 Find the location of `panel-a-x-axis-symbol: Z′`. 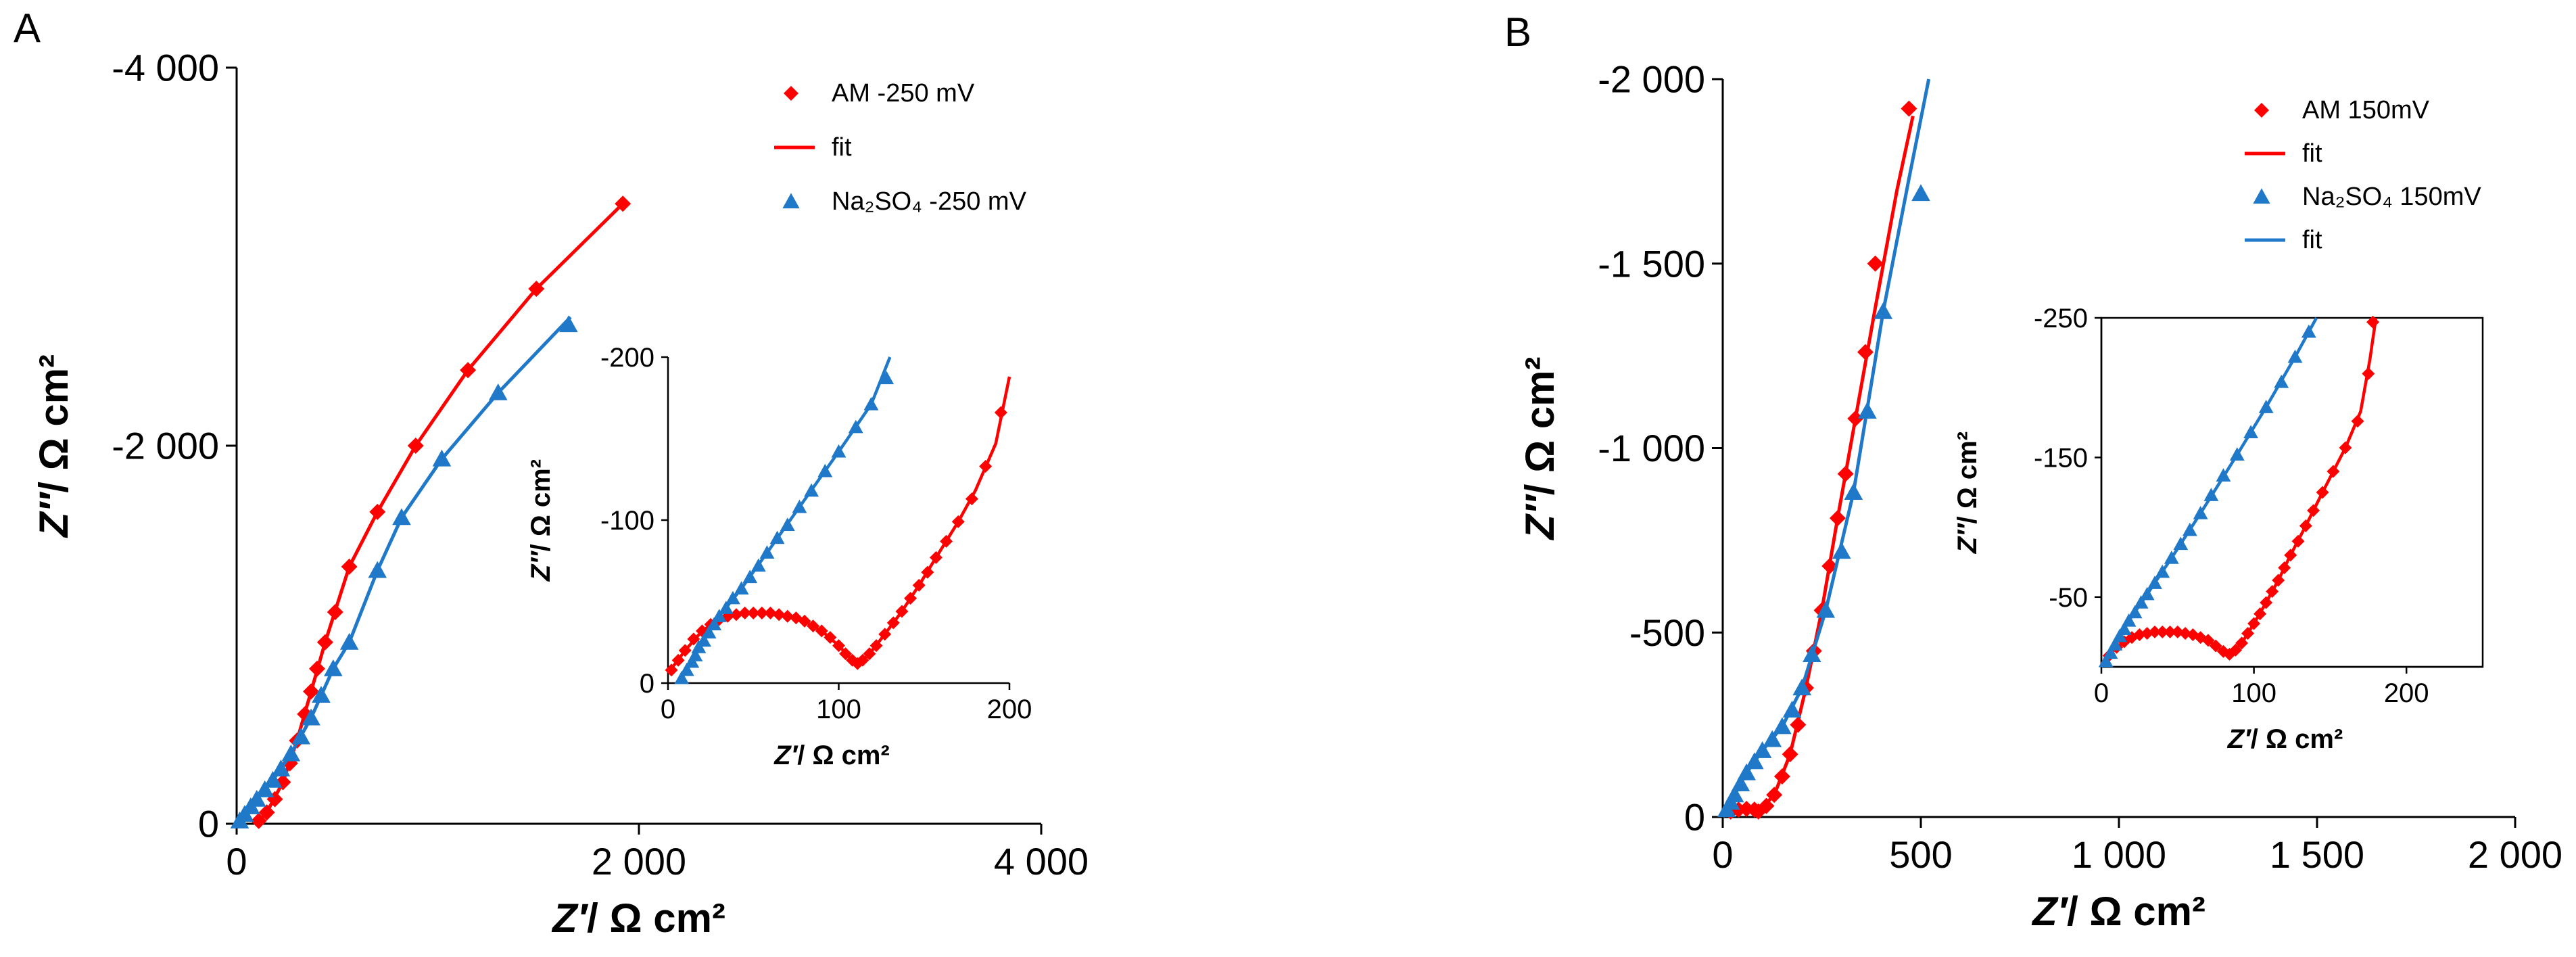

panel-a-x-axis-symbol: Z′ is located at coordinates (570, 918).